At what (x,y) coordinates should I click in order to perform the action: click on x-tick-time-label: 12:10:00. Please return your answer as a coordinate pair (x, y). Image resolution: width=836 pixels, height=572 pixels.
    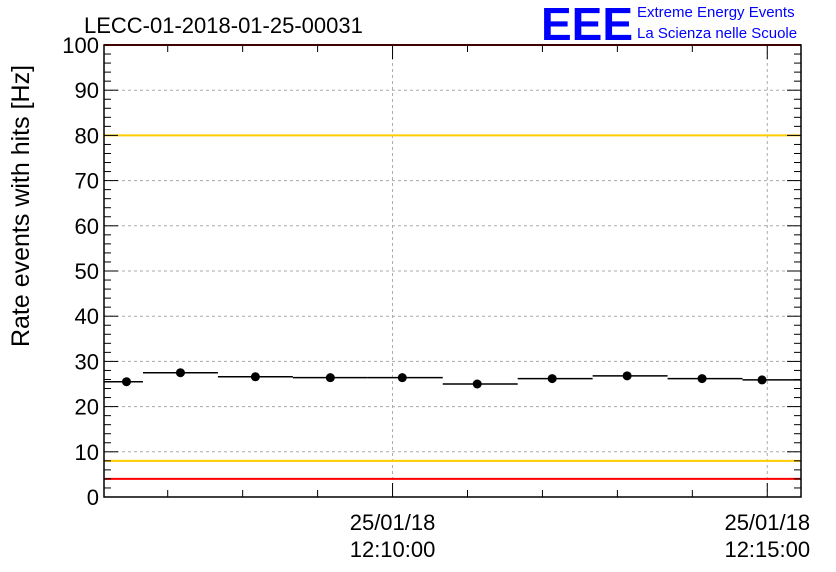
    Looking at the image, I should click on (393, 549).